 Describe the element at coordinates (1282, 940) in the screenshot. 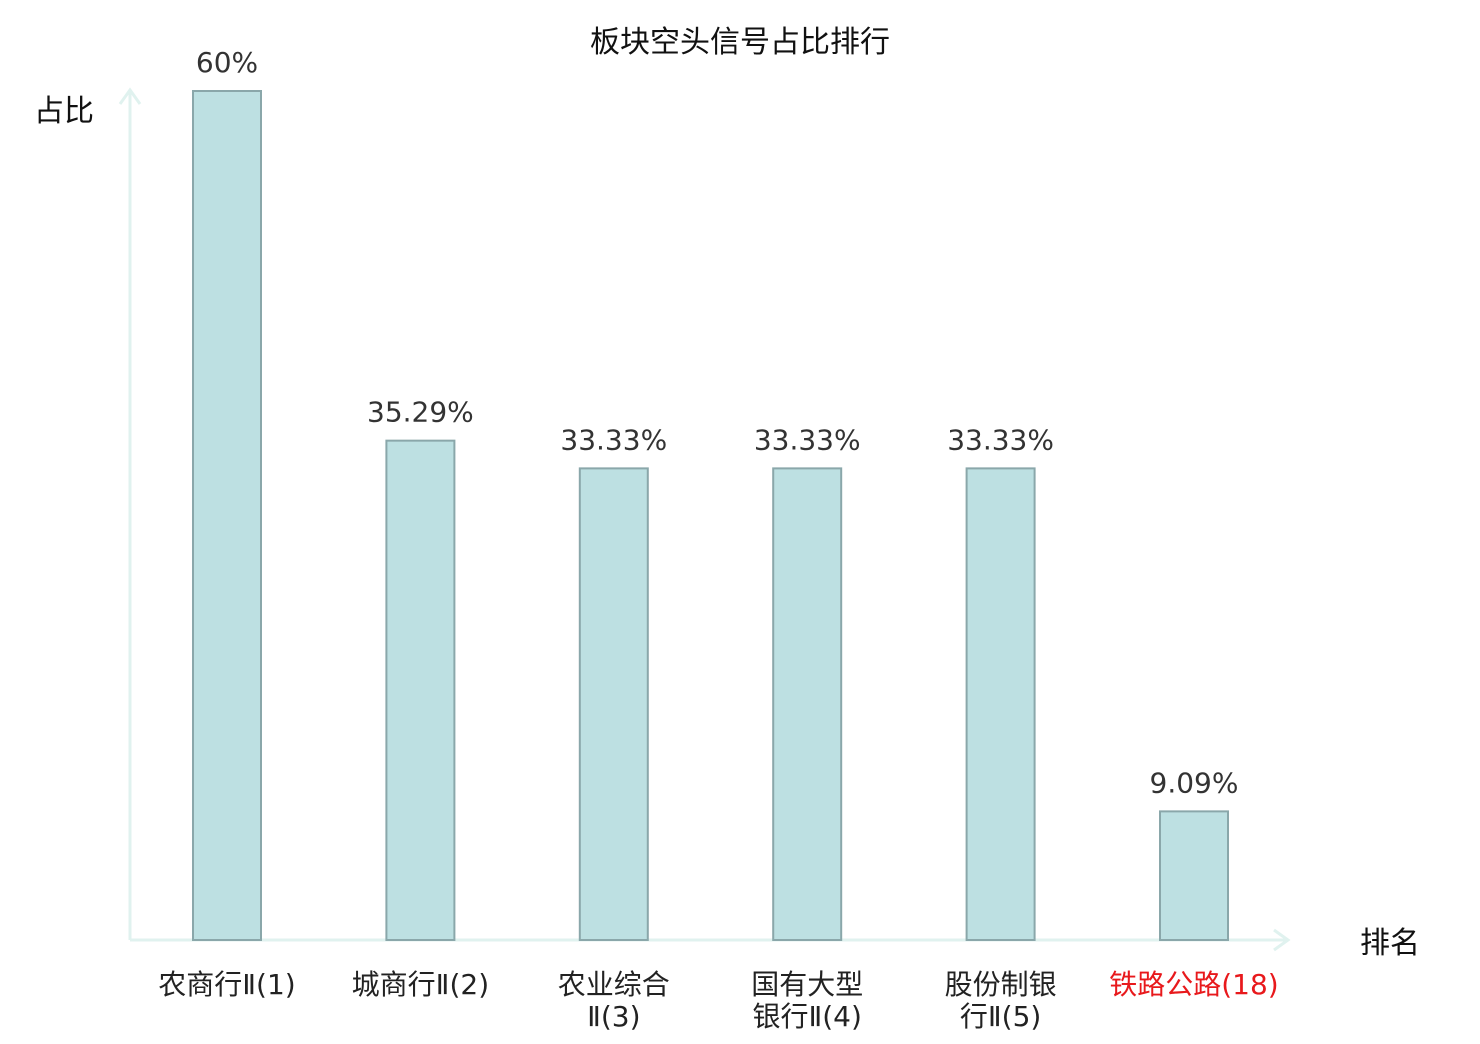

I see `x-axis-arrow` at that location.